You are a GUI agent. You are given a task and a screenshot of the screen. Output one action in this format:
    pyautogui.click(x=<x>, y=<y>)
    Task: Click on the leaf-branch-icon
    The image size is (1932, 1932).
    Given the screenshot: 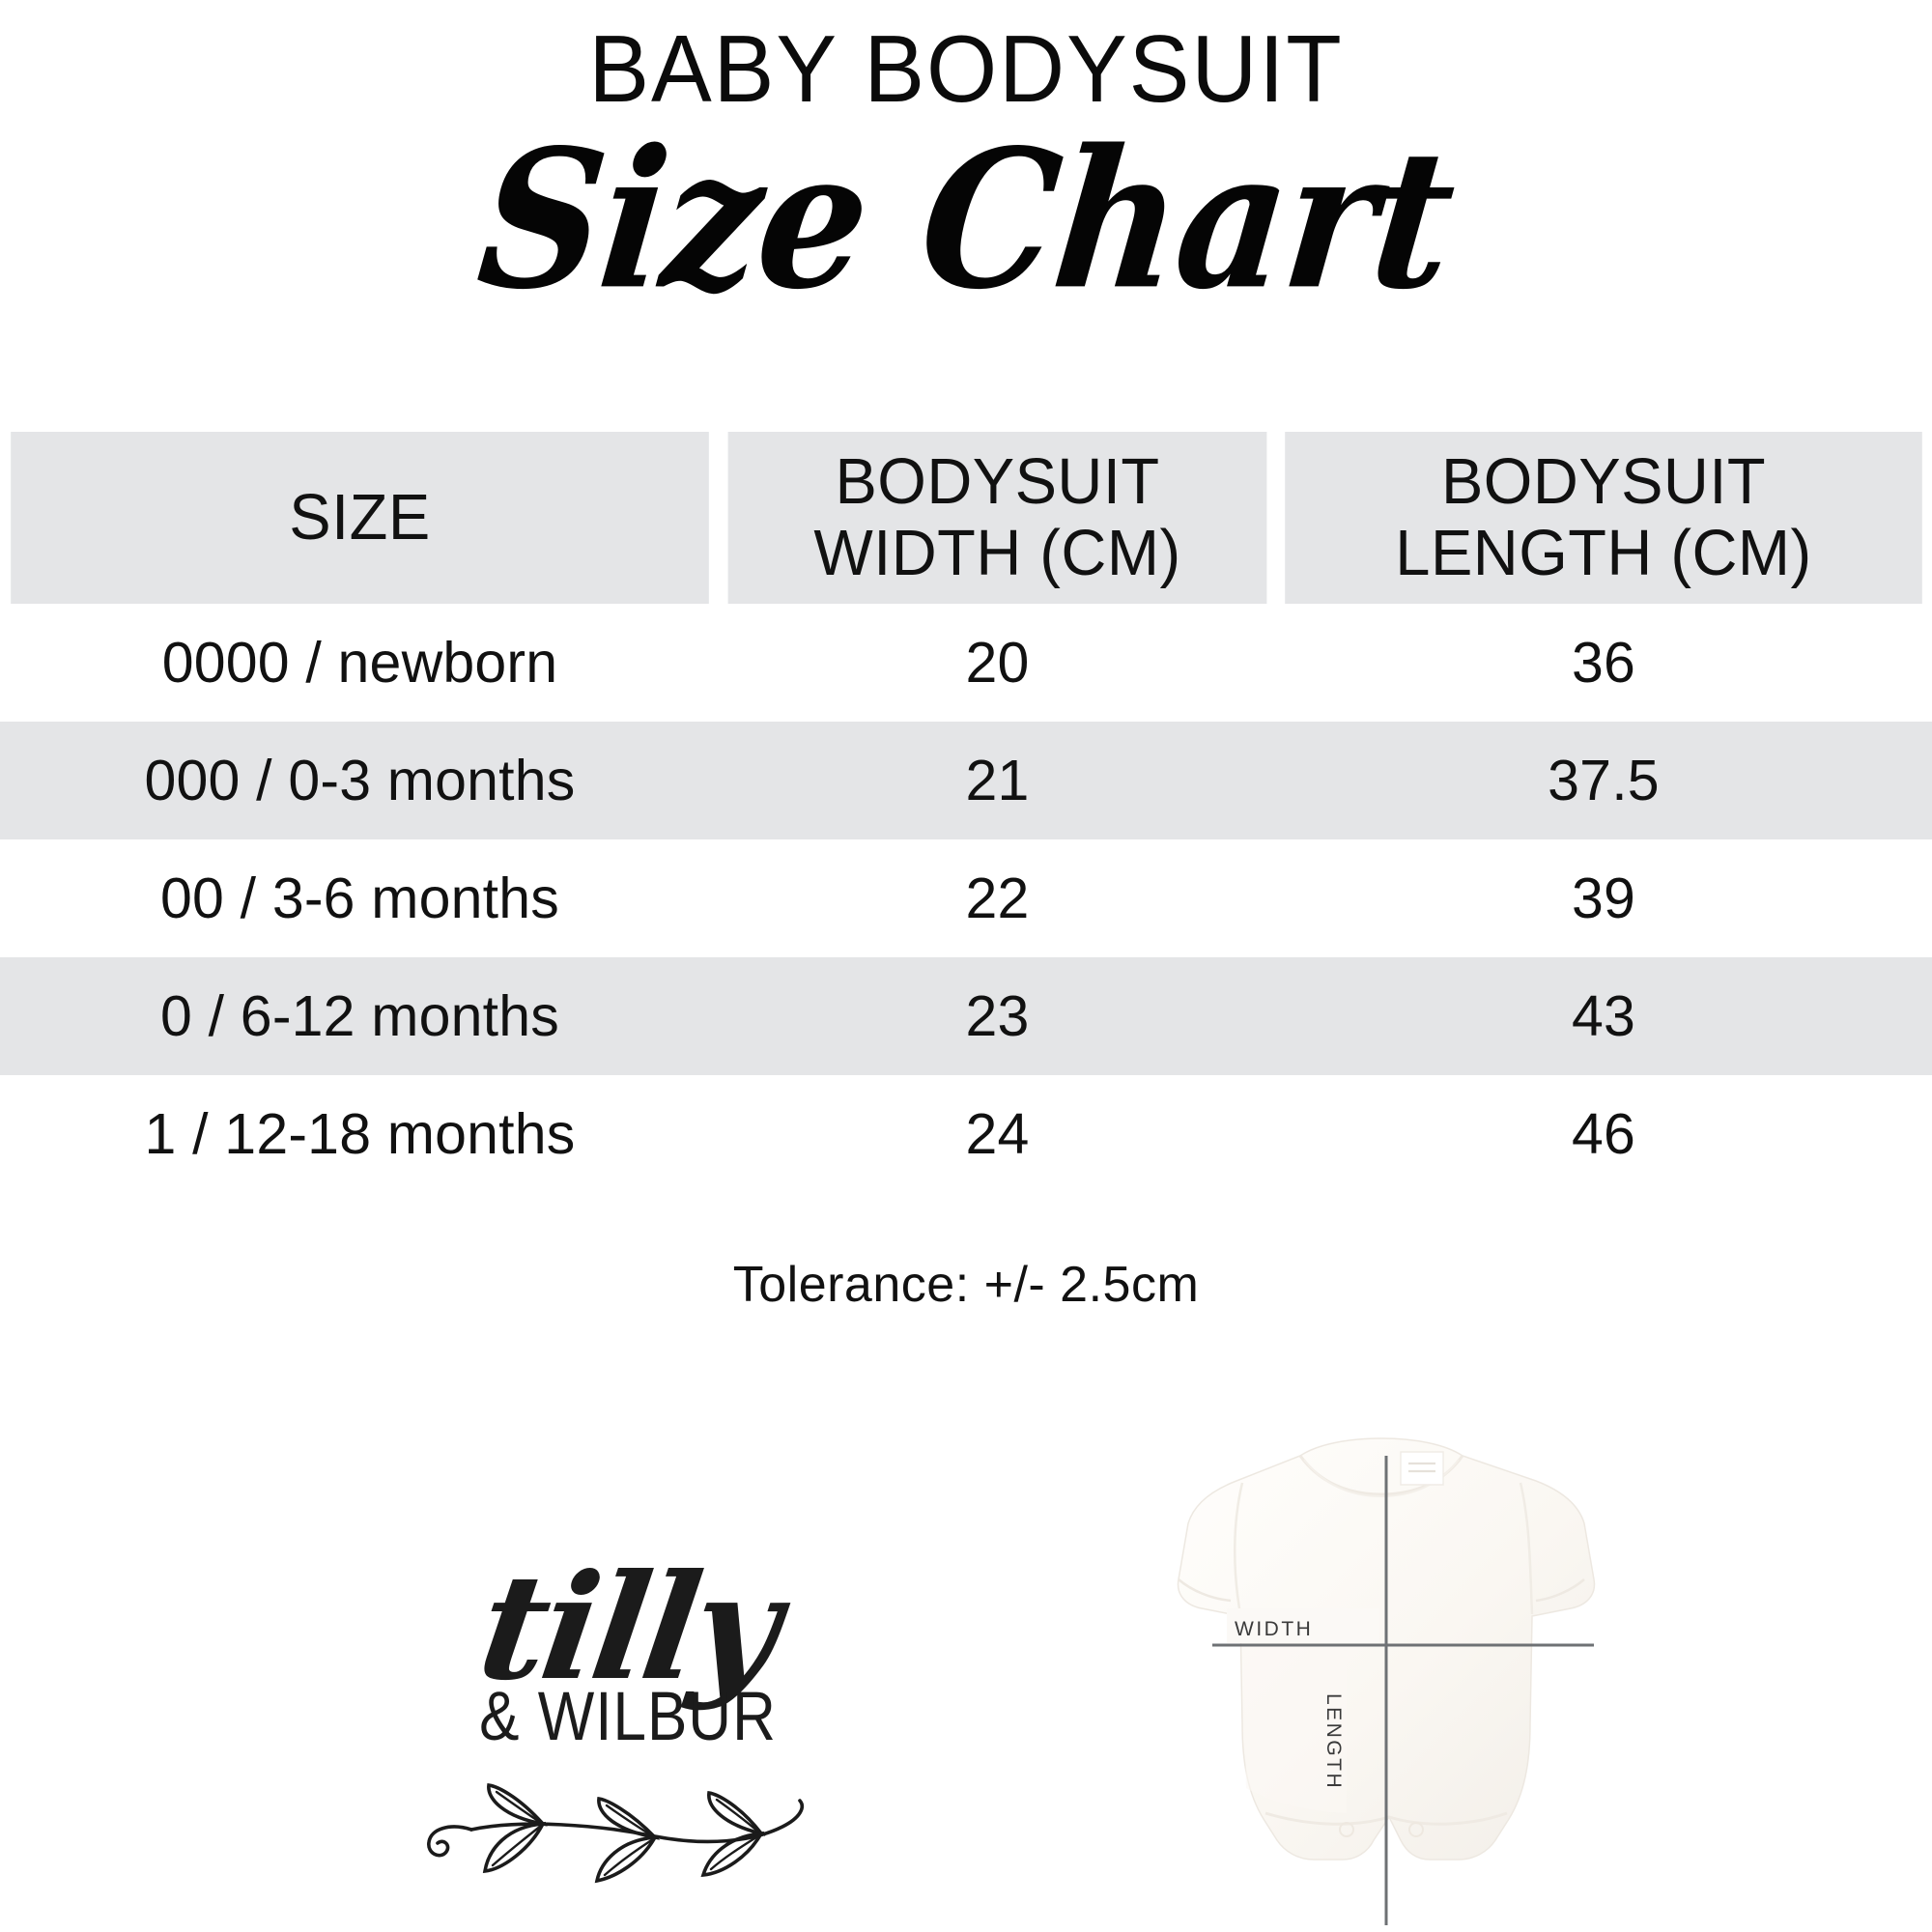 What is the action you would take?
    pyautogui.click(x=616, y=1833)
    